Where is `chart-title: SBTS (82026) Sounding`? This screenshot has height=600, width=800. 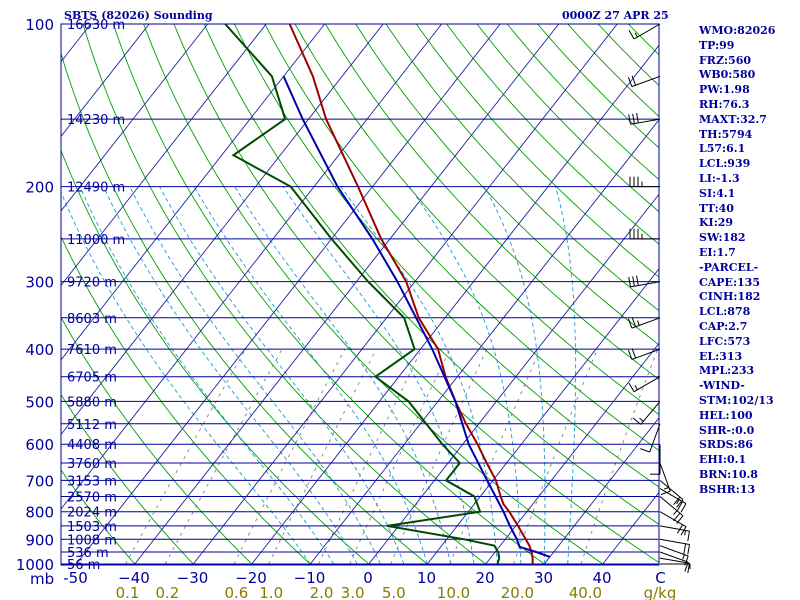
chart-title: SBTS (82026) Sounding is located at coordinates (138, 15).